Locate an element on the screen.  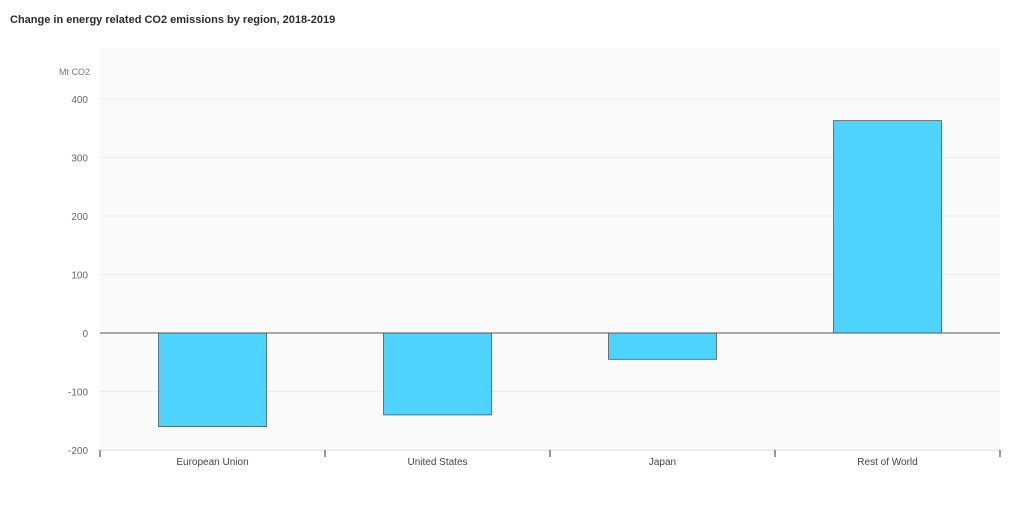
x-category-label: Rest of World is located at coordinates (887, 462).